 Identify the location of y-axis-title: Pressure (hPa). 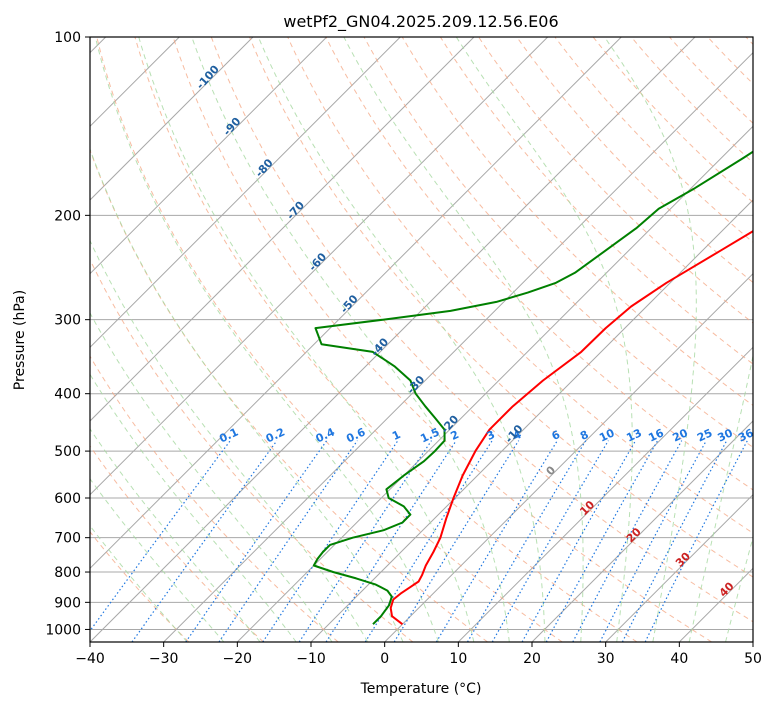
(20, 340).